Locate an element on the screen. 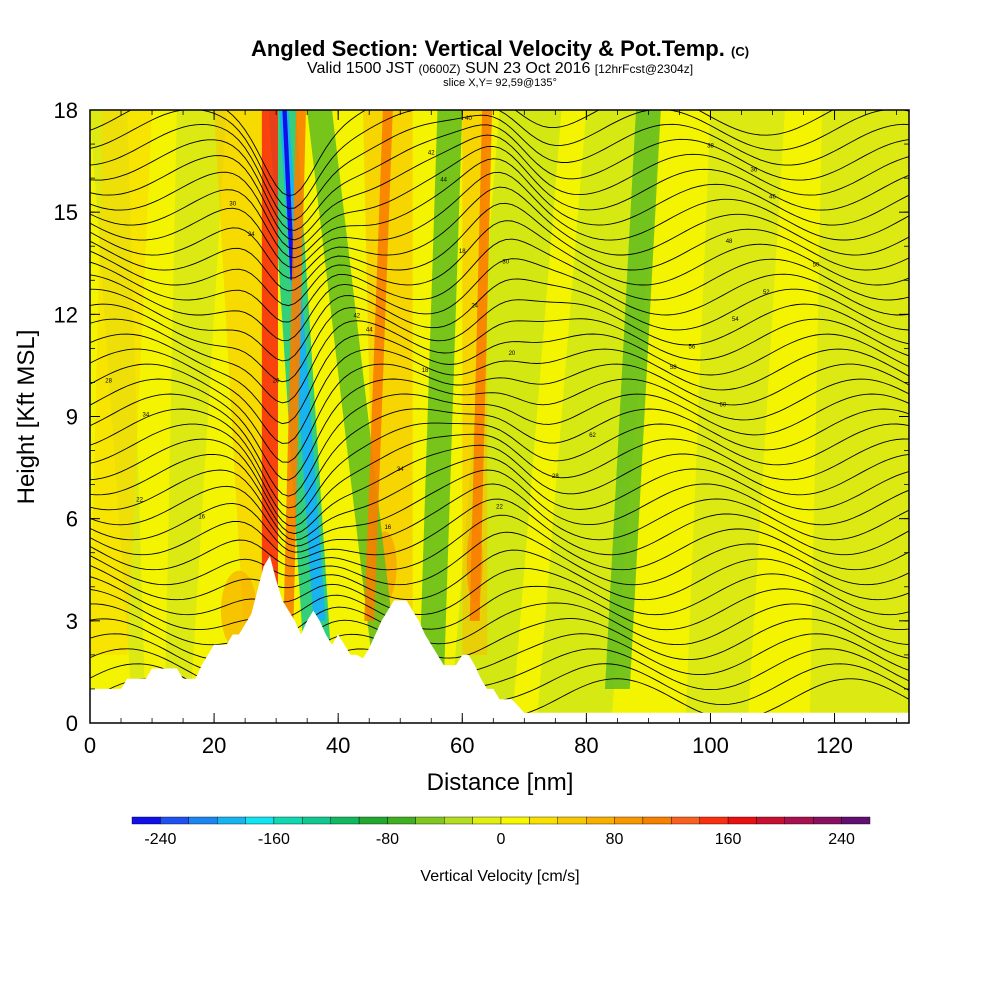 The image size is (1000, 1000). colorbar-tick-label: -160 is located at coordinates (274, 839).